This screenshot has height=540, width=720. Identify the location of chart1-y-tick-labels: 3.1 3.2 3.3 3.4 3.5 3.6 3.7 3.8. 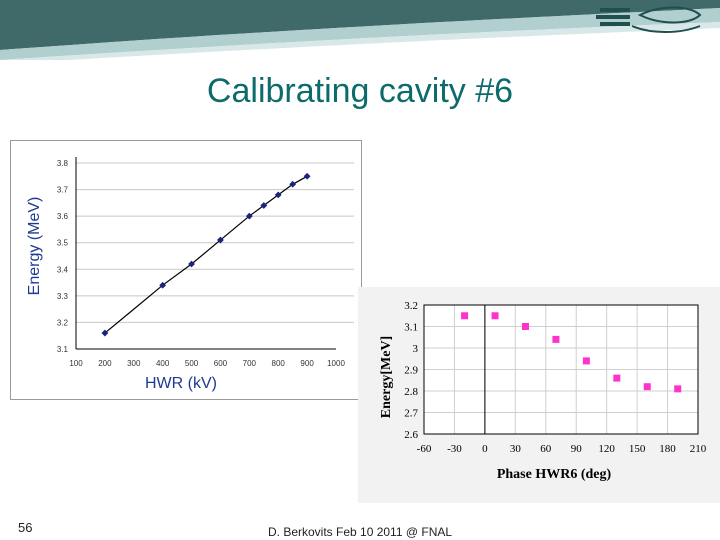
(63, 256).